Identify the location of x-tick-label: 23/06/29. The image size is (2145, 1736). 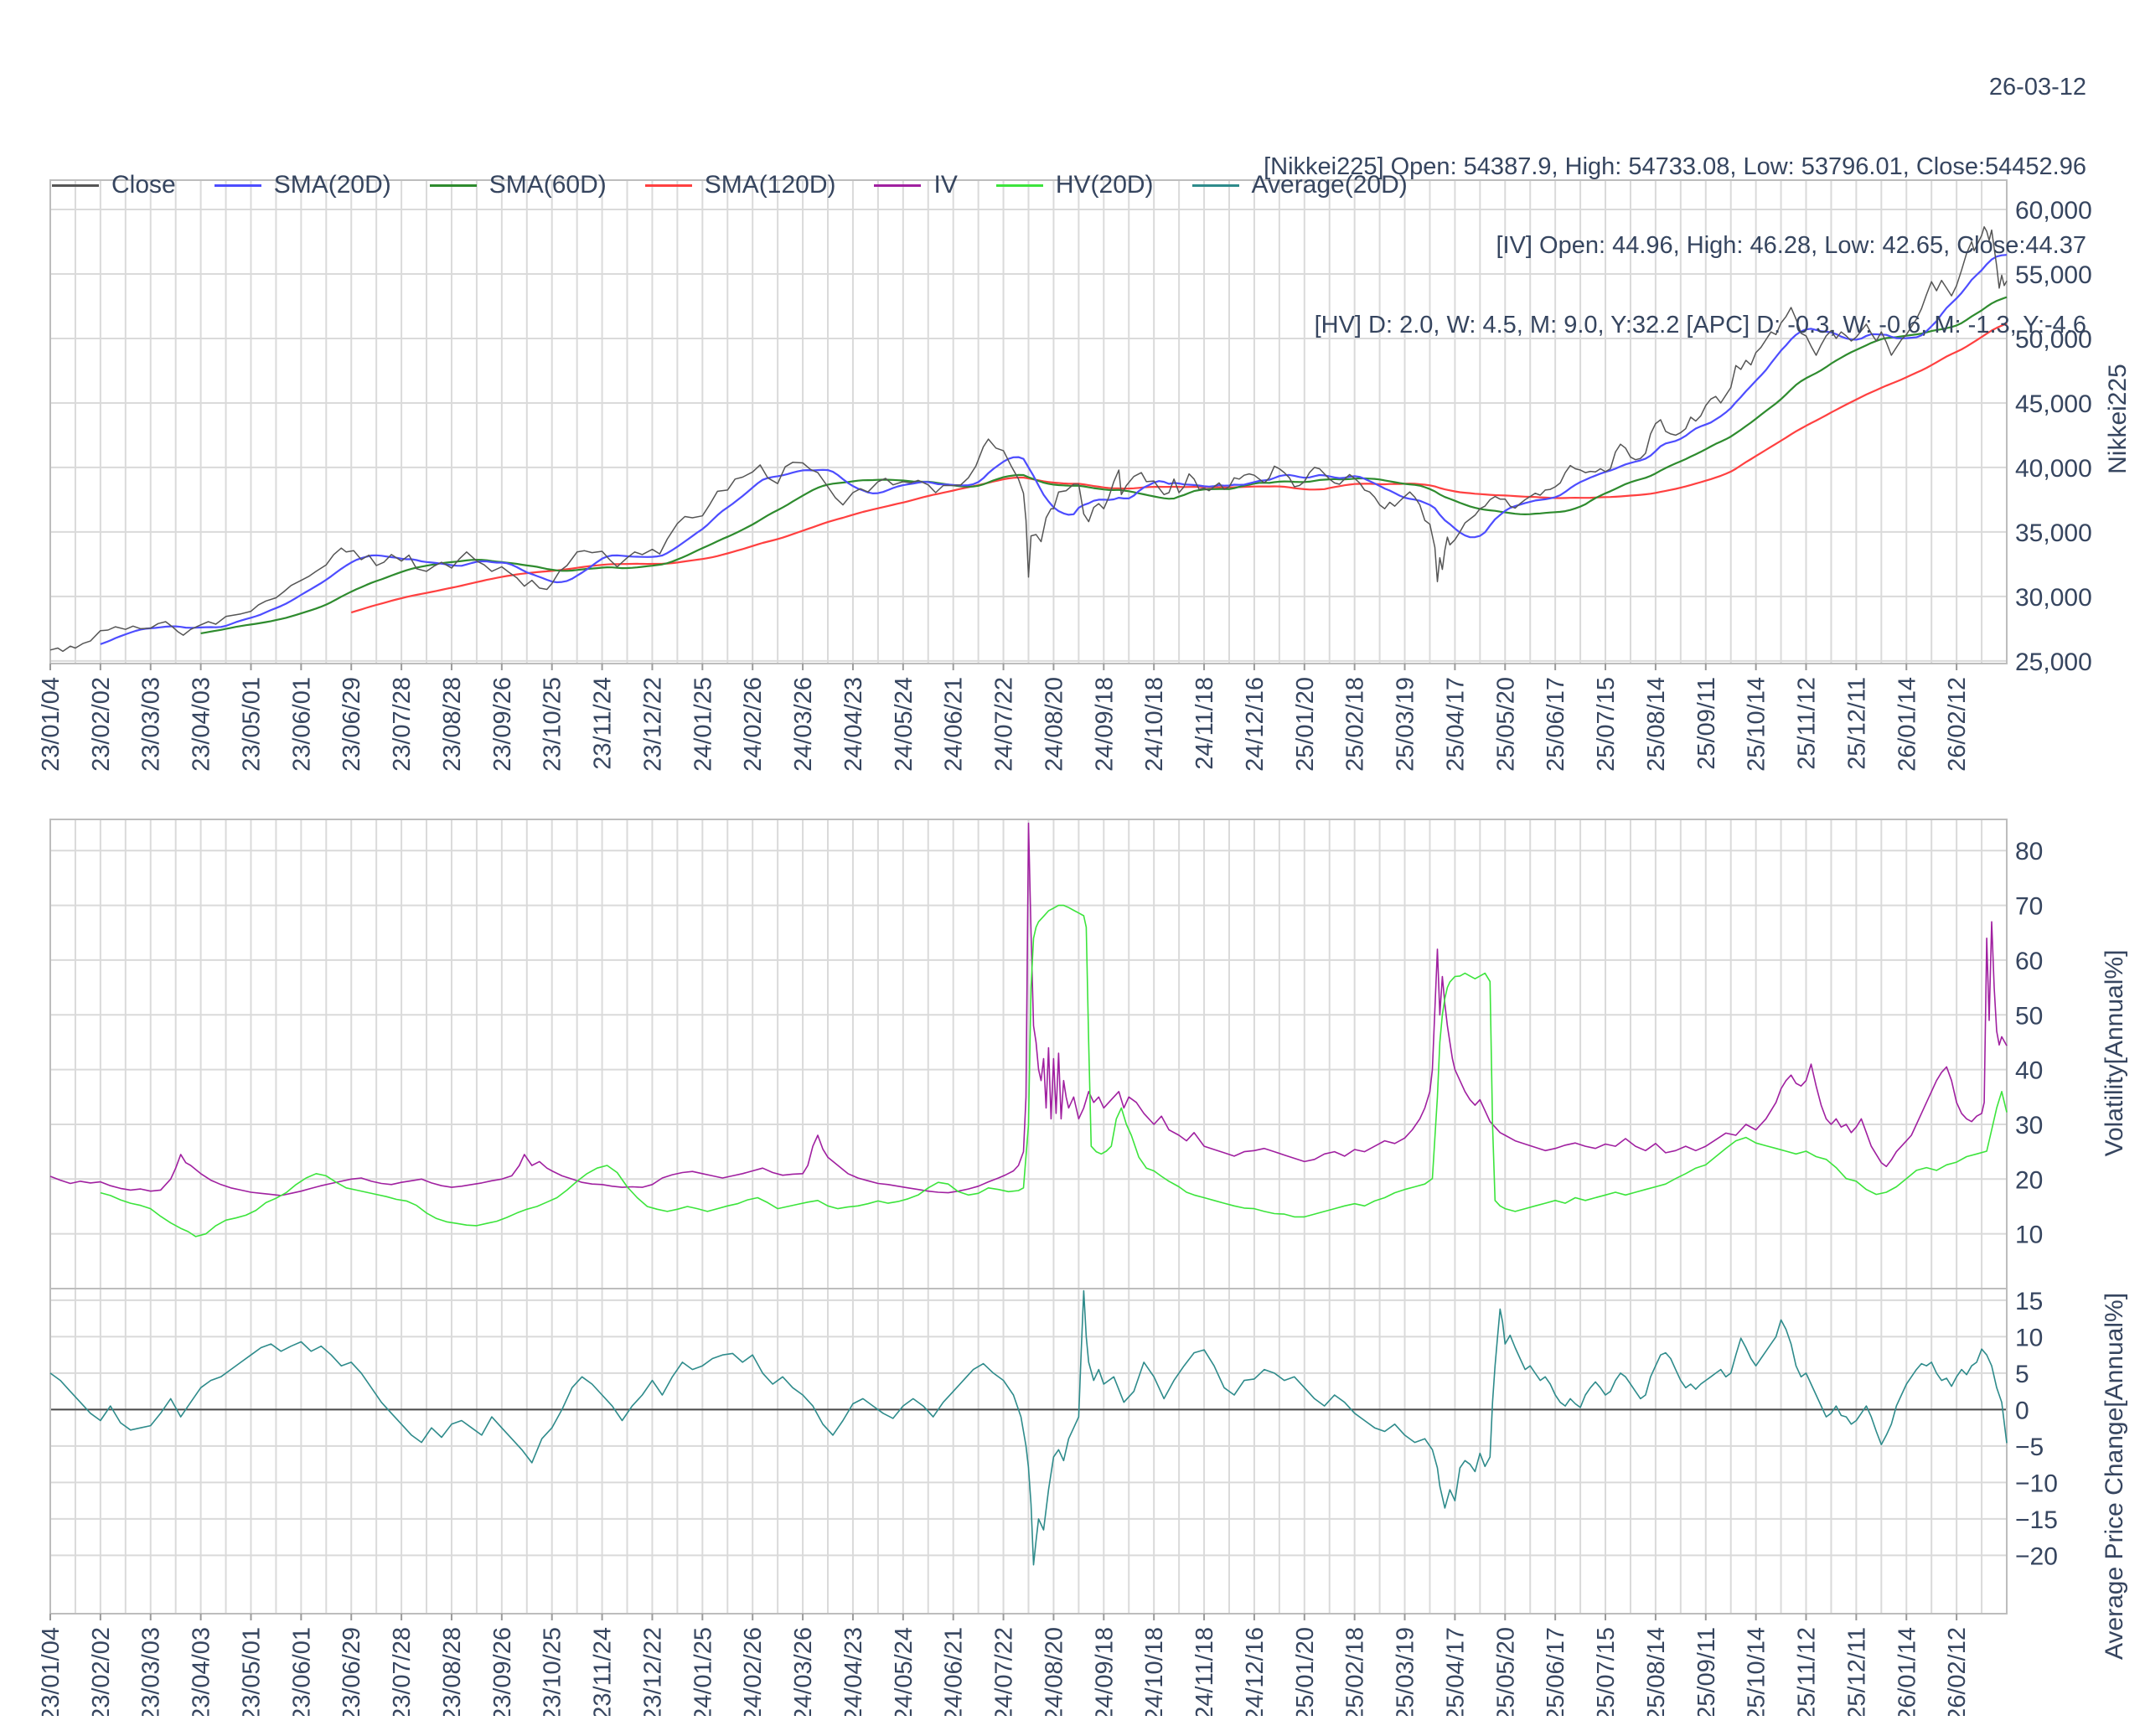
(352, 1671).